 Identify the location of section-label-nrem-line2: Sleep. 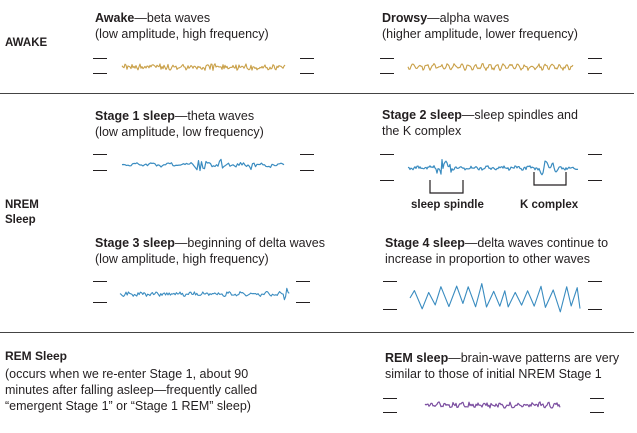
(20, 220).